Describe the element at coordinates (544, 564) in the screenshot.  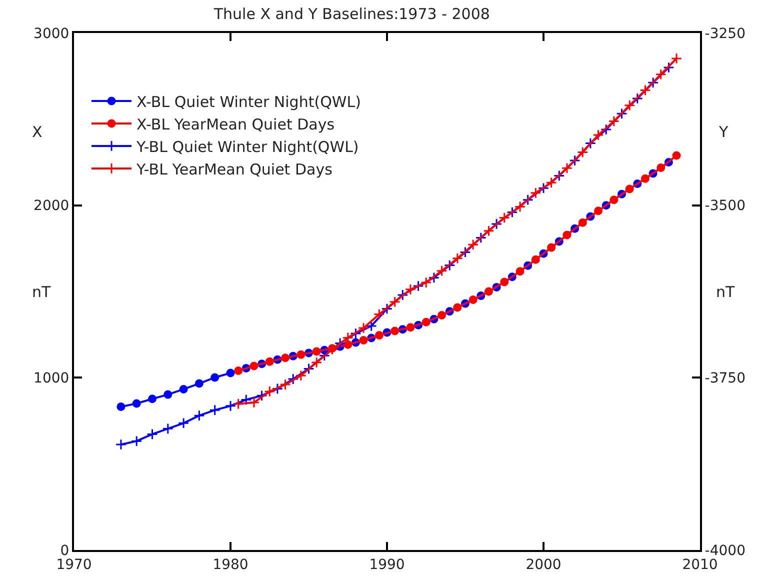
I see `x-tick-label: 2000` at that location.